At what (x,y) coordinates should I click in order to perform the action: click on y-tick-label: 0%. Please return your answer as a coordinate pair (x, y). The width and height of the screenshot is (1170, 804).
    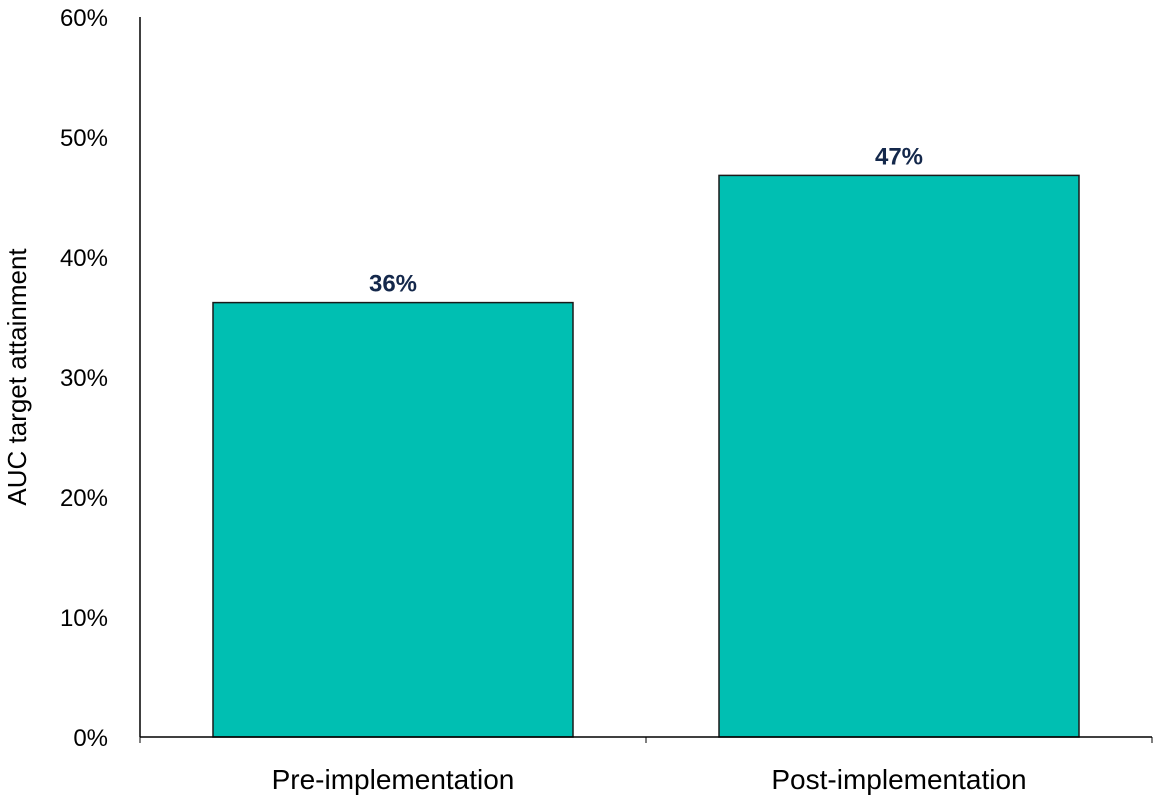
    Looking at the image, I should click on (90, 738).